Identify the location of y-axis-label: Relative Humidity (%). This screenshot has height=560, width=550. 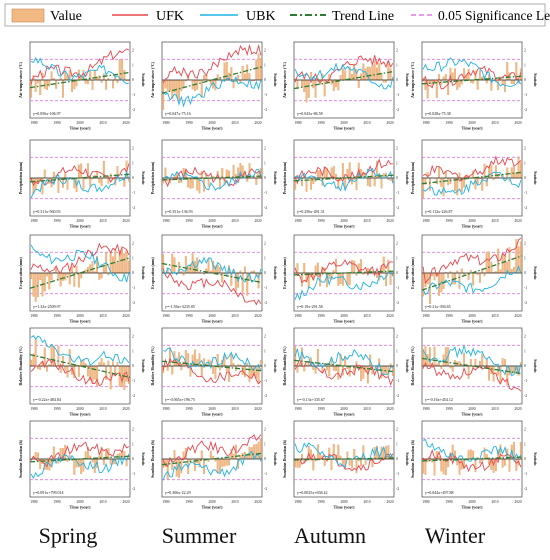
(284, 366).